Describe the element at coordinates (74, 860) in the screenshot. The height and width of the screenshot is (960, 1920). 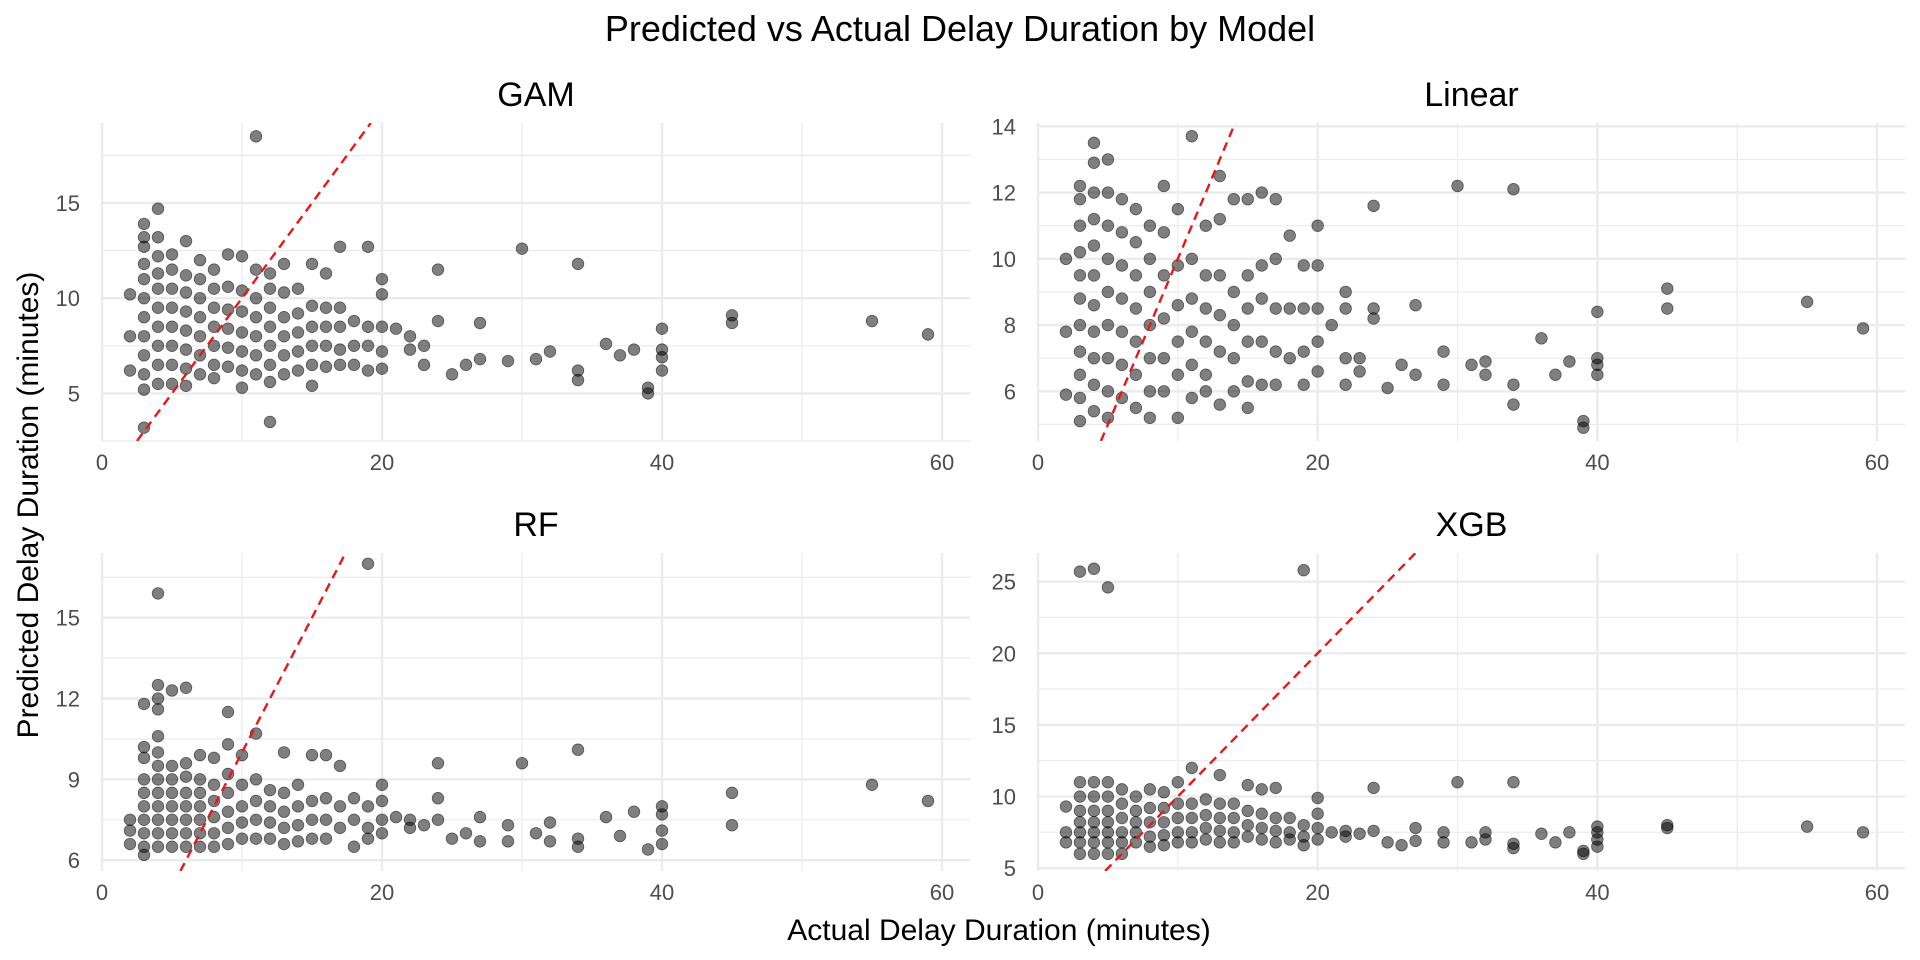
I see `y-tick-label: 6` at that location.